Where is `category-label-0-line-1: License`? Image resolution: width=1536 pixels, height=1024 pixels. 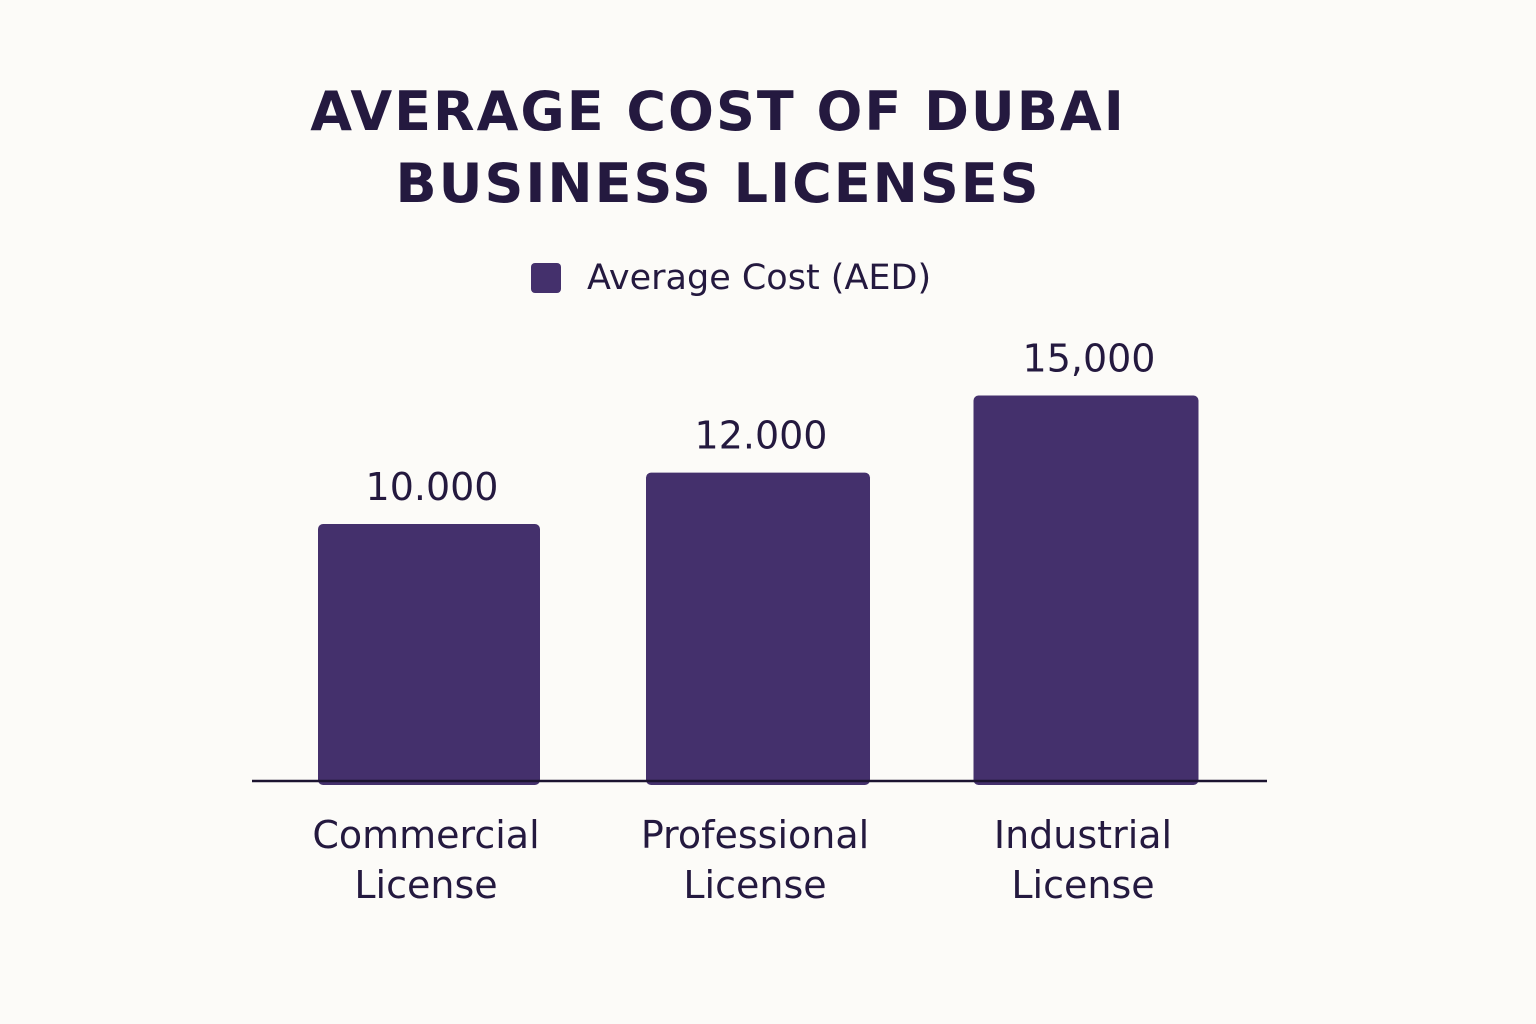
category-label-0-line-1: License is located at coordinates (425, 885).